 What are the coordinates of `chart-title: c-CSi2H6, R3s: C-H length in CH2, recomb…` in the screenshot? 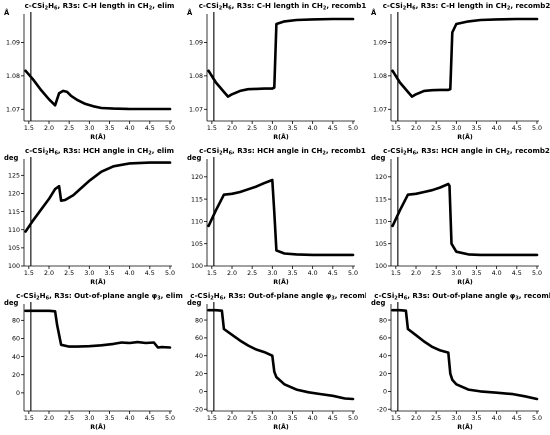 It's located at (466, 6).